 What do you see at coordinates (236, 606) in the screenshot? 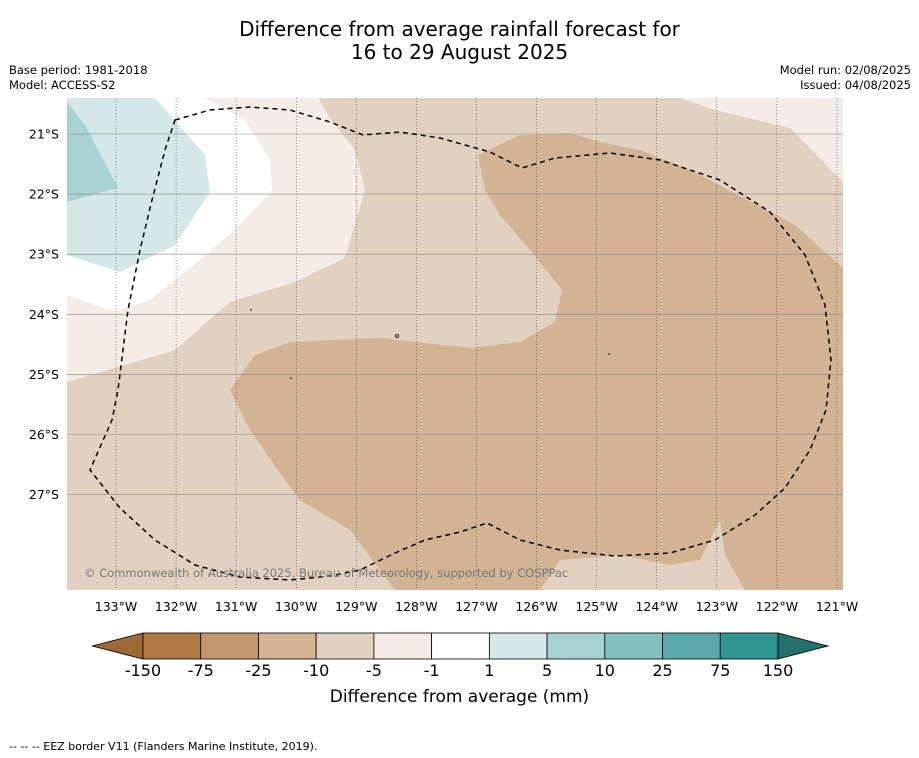
I see `longitude-label: 131°W` at bounding box center [236, 606].